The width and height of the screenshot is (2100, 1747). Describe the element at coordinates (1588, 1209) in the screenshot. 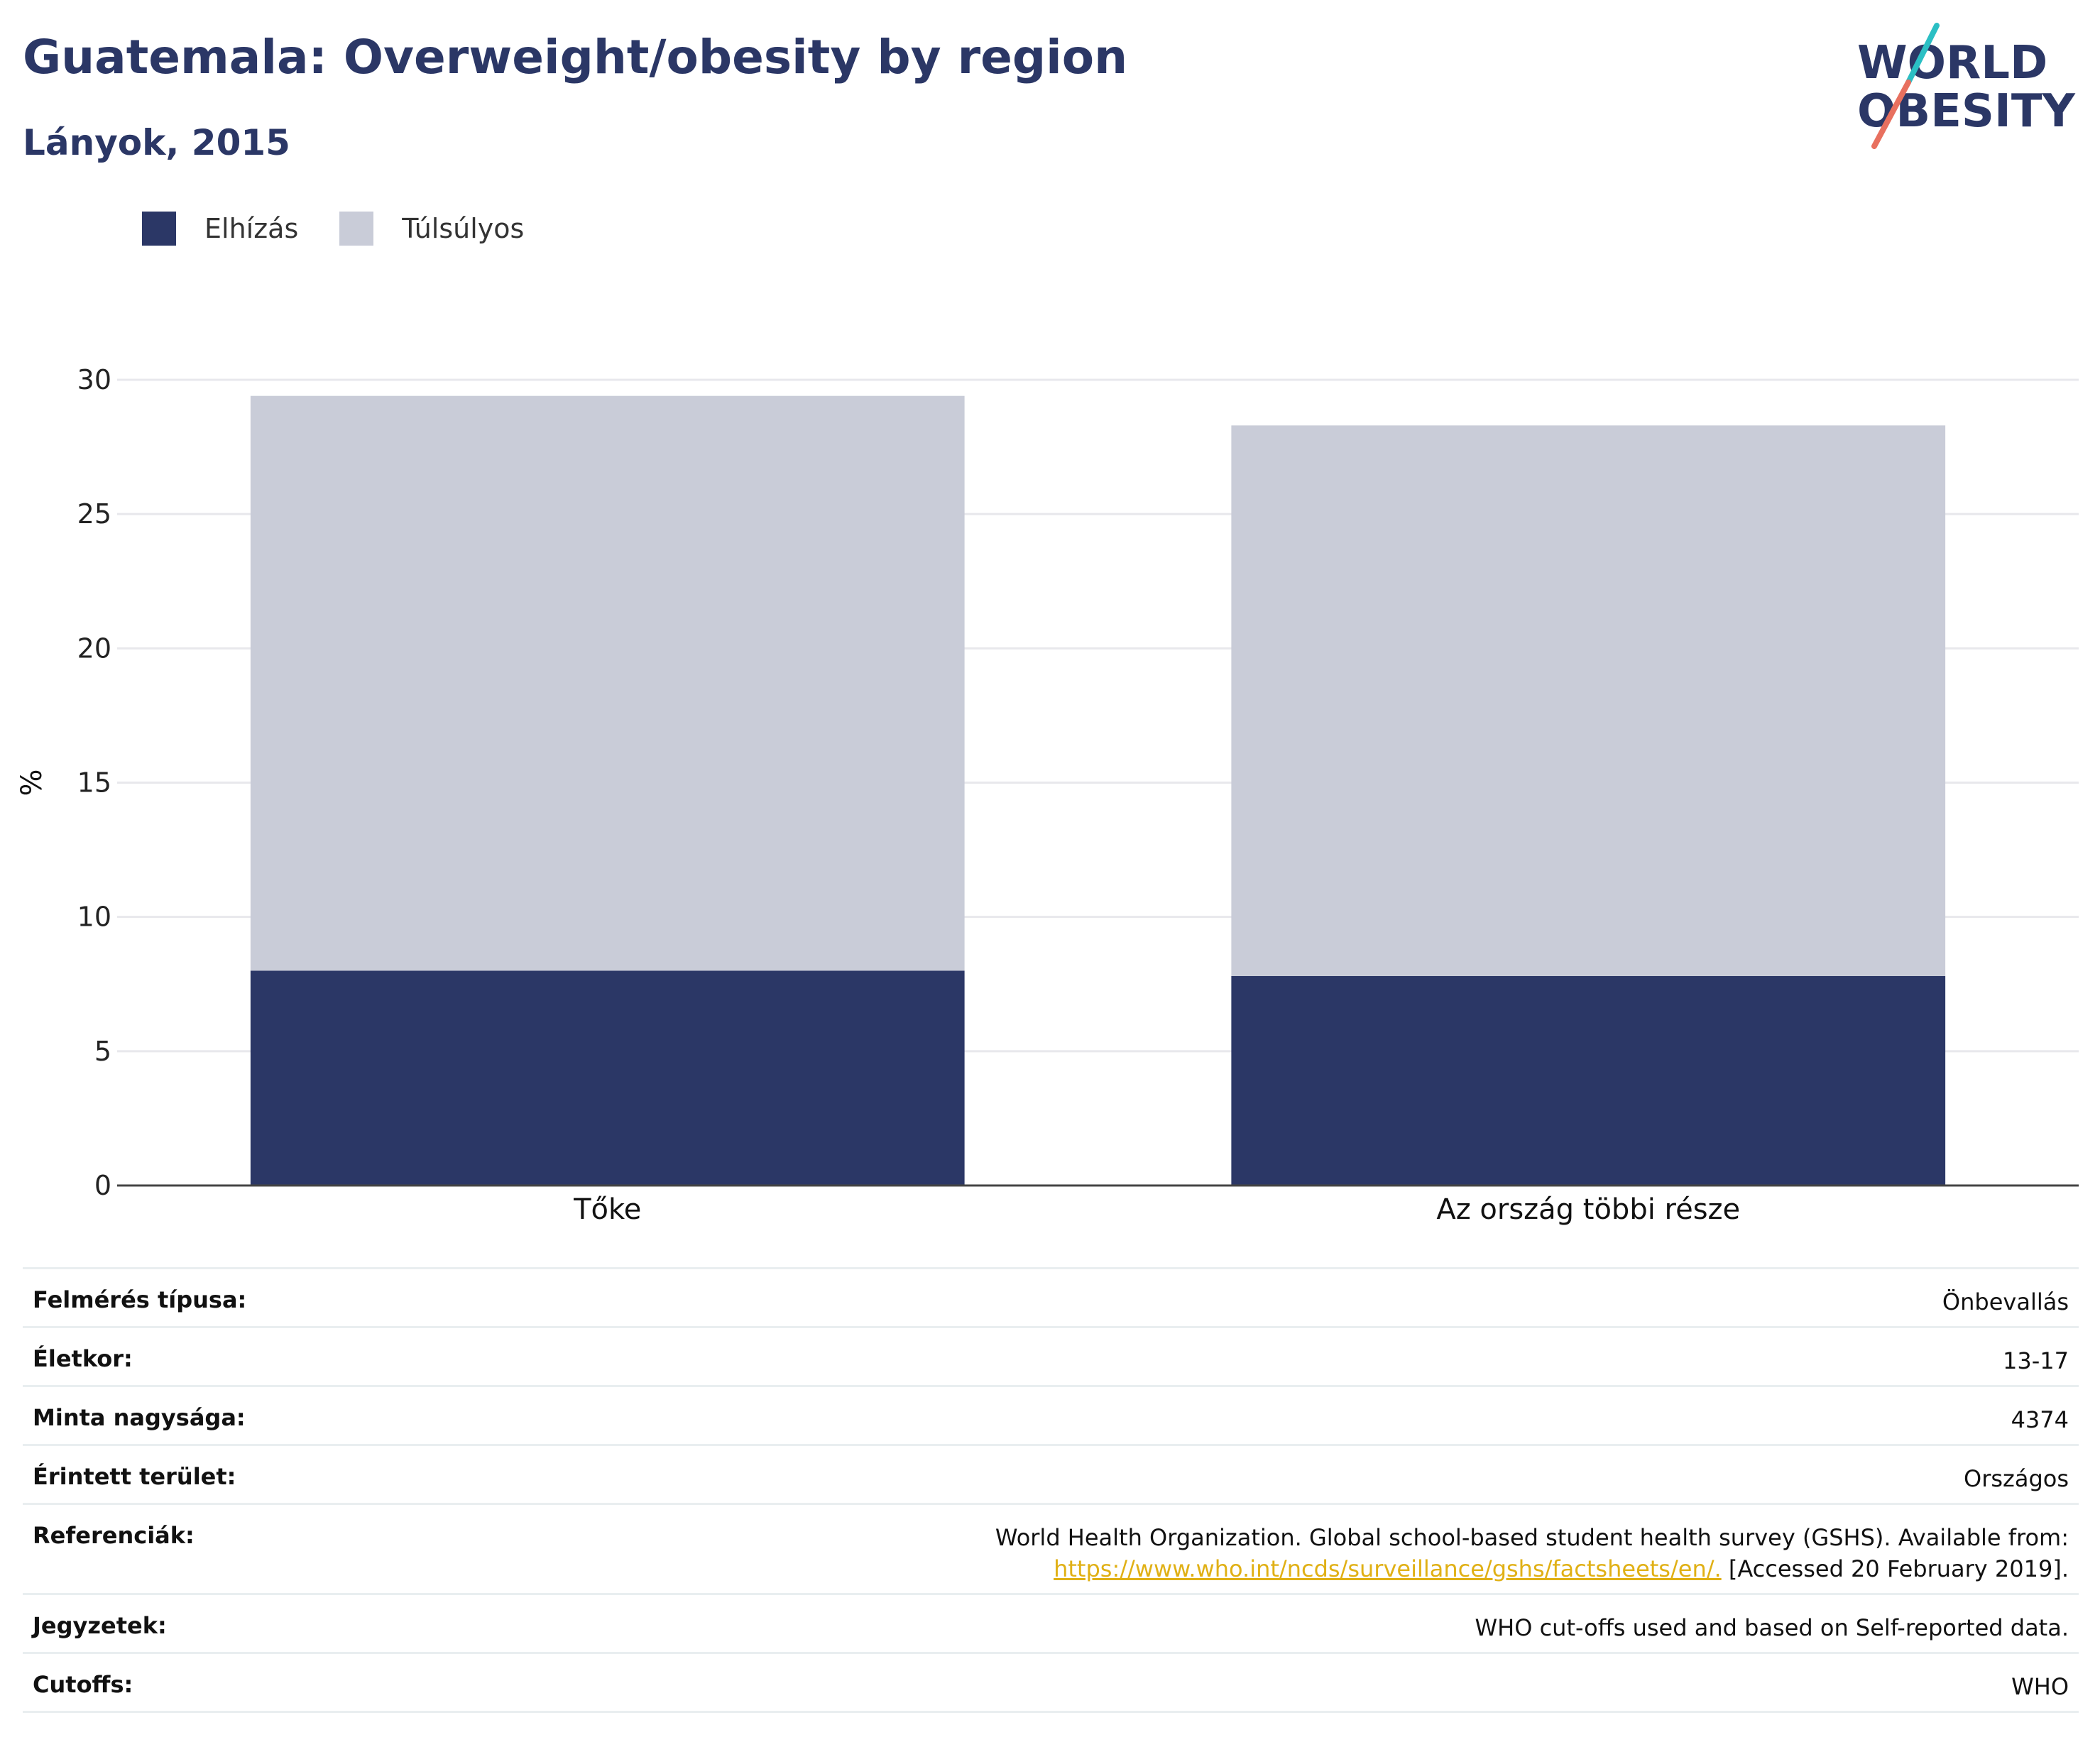

I see `x-tick-label: Az ország többi része` at that location.